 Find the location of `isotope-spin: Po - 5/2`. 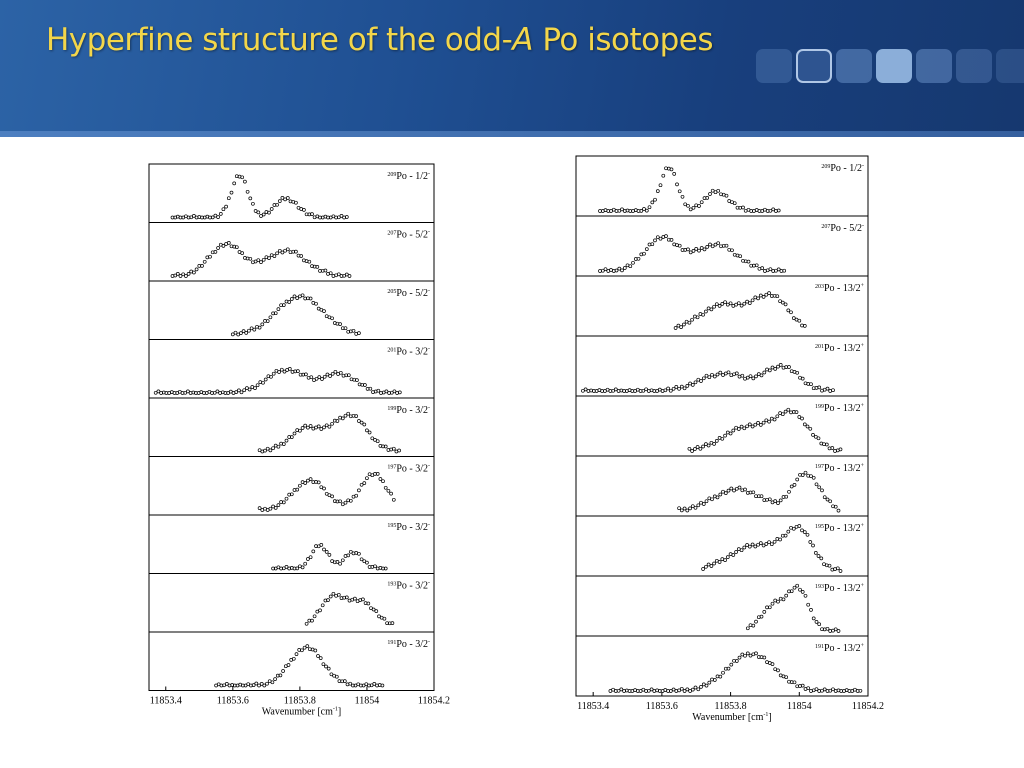

isotope-spin: Po - 5/2 is located at coordinates (412, 235).